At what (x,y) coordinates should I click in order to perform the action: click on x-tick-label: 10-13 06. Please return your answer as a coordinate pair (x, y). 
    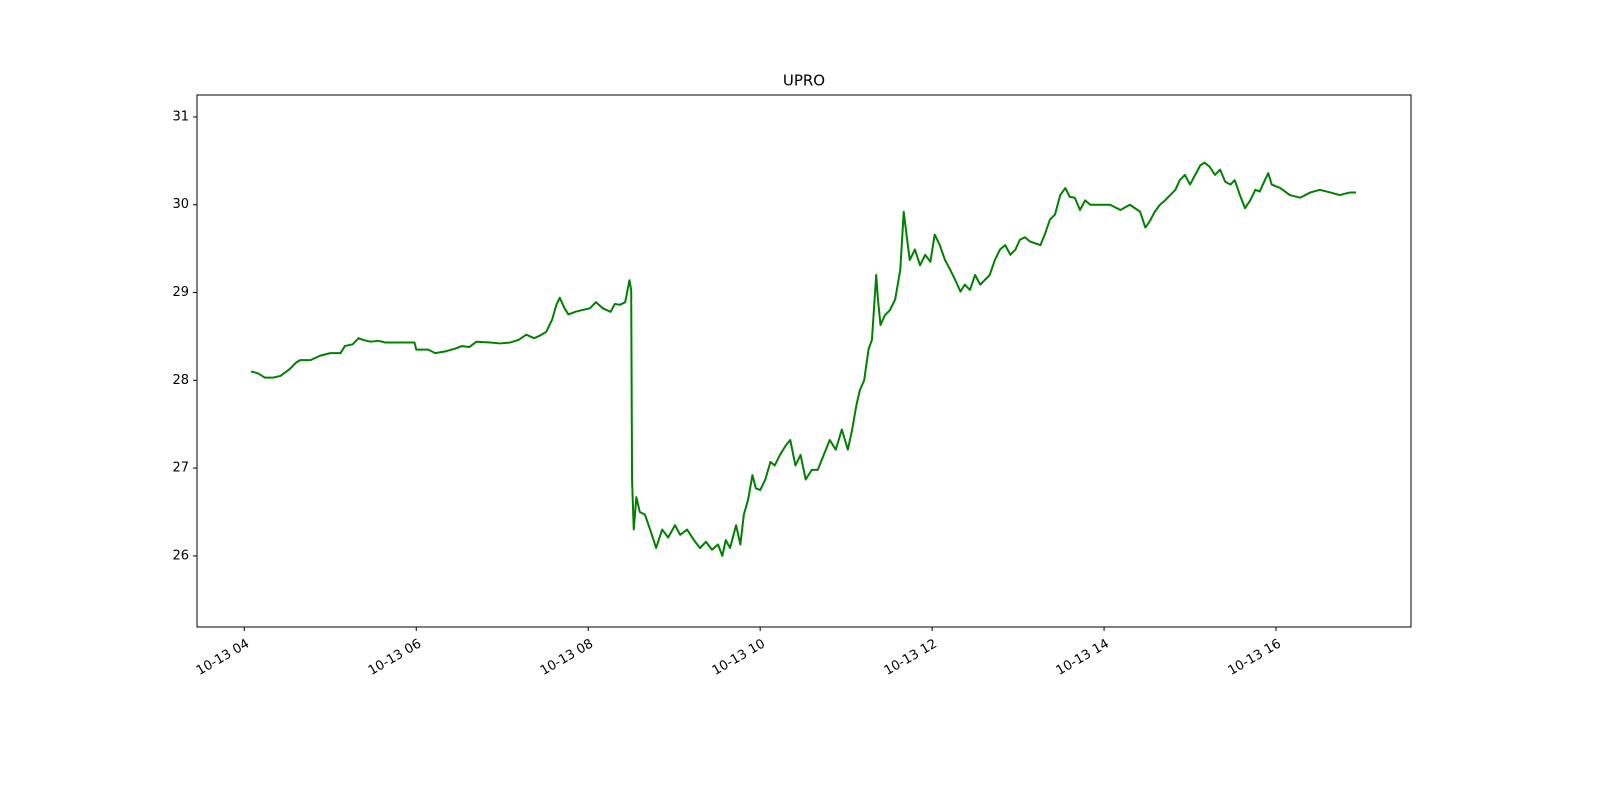
    Looking at the image, I should click on (395, 658).